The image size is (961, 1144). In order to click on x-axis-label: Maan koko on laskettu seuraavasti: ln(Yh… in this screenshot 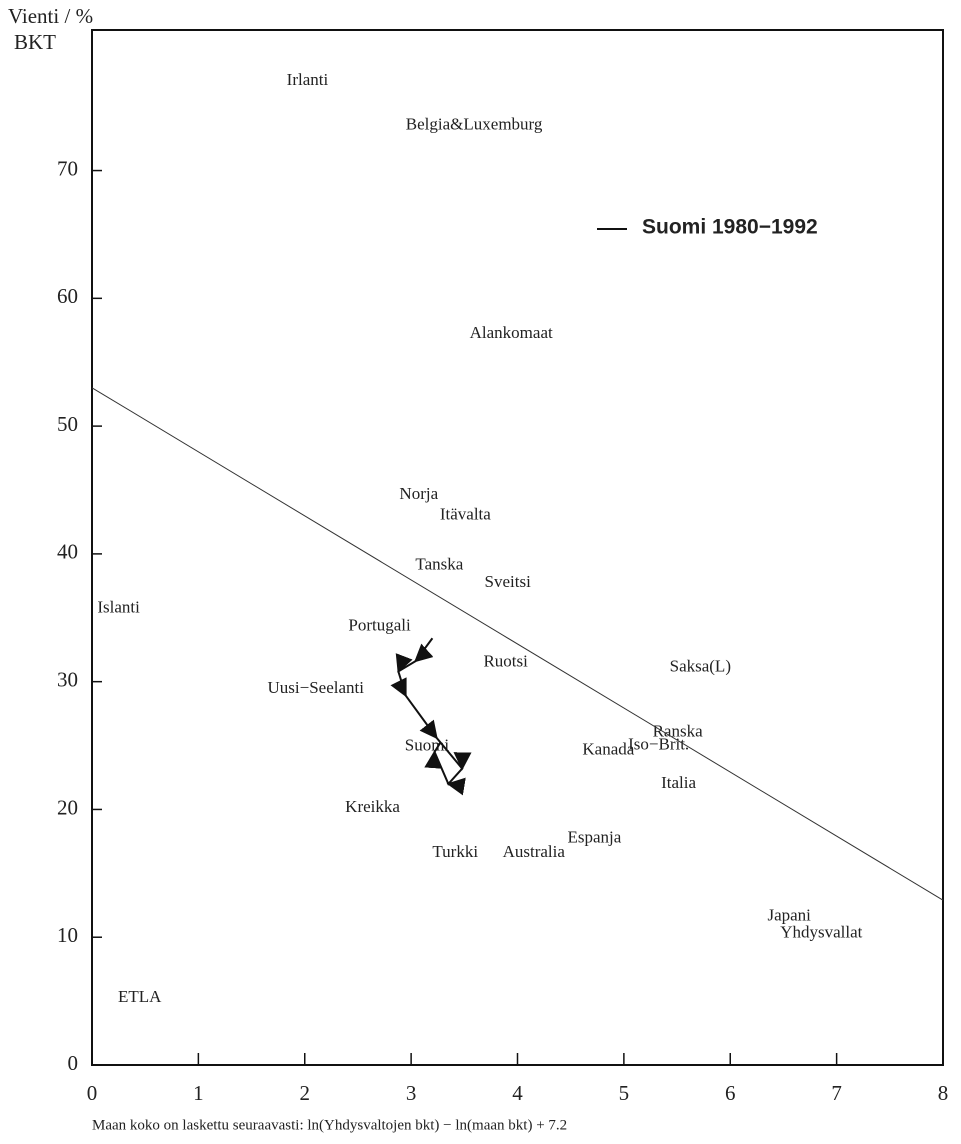, I will do `click(329, 1125)`.